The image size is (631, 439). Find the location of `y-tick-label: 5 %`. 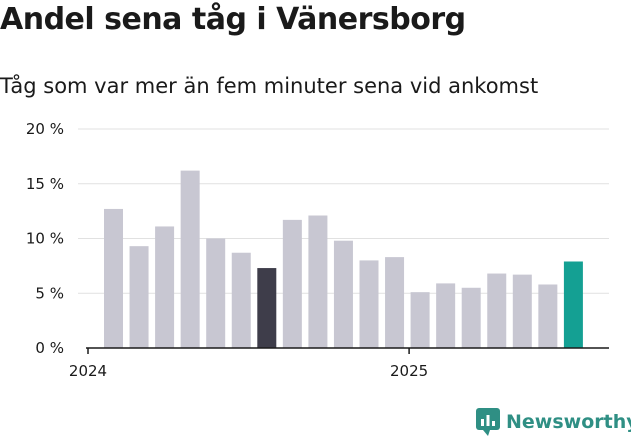

y-tick-label: 5 % is located at coordinates (49, 293).